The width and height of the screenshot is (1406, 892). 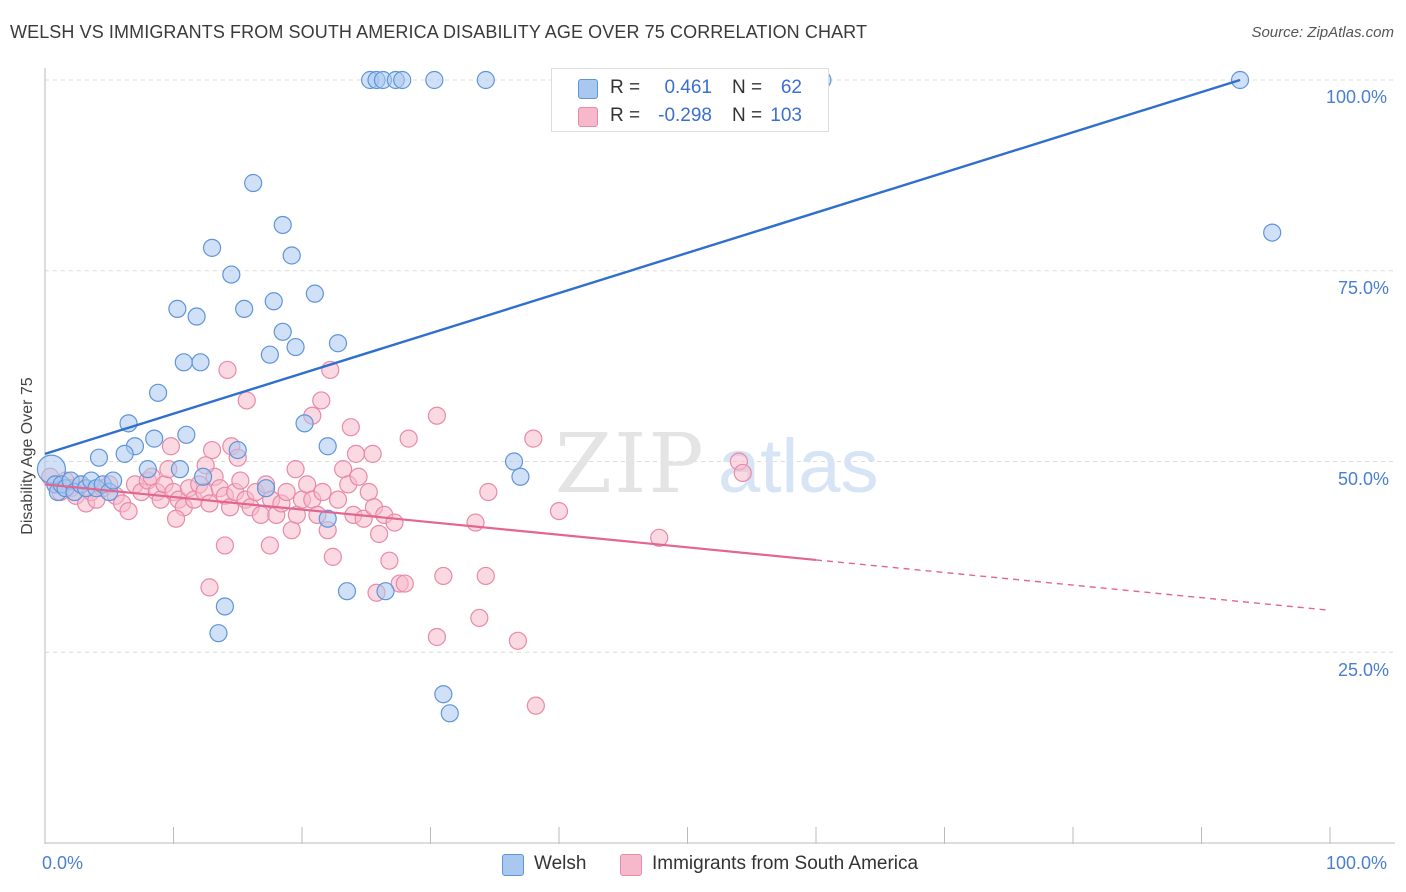 What do you see at coordinates (631, 865) in the screenshot?
I see `legend-sa-swatch` at bounding box center [631, 865].